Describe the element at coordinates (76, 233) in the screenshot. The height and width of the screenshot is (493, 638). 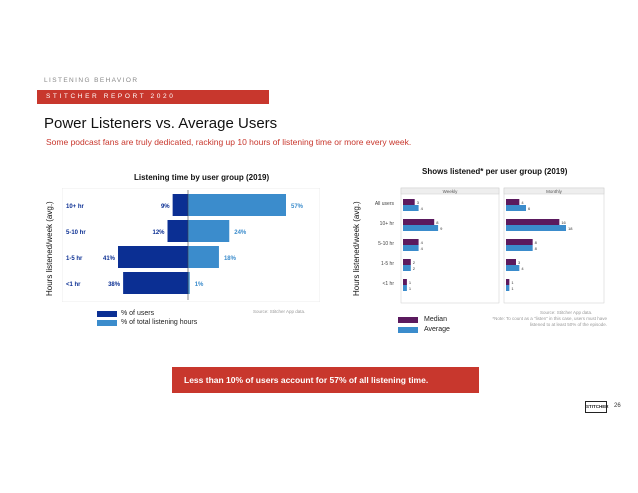
I see `category-label-1: 5-10 hr` at that location.